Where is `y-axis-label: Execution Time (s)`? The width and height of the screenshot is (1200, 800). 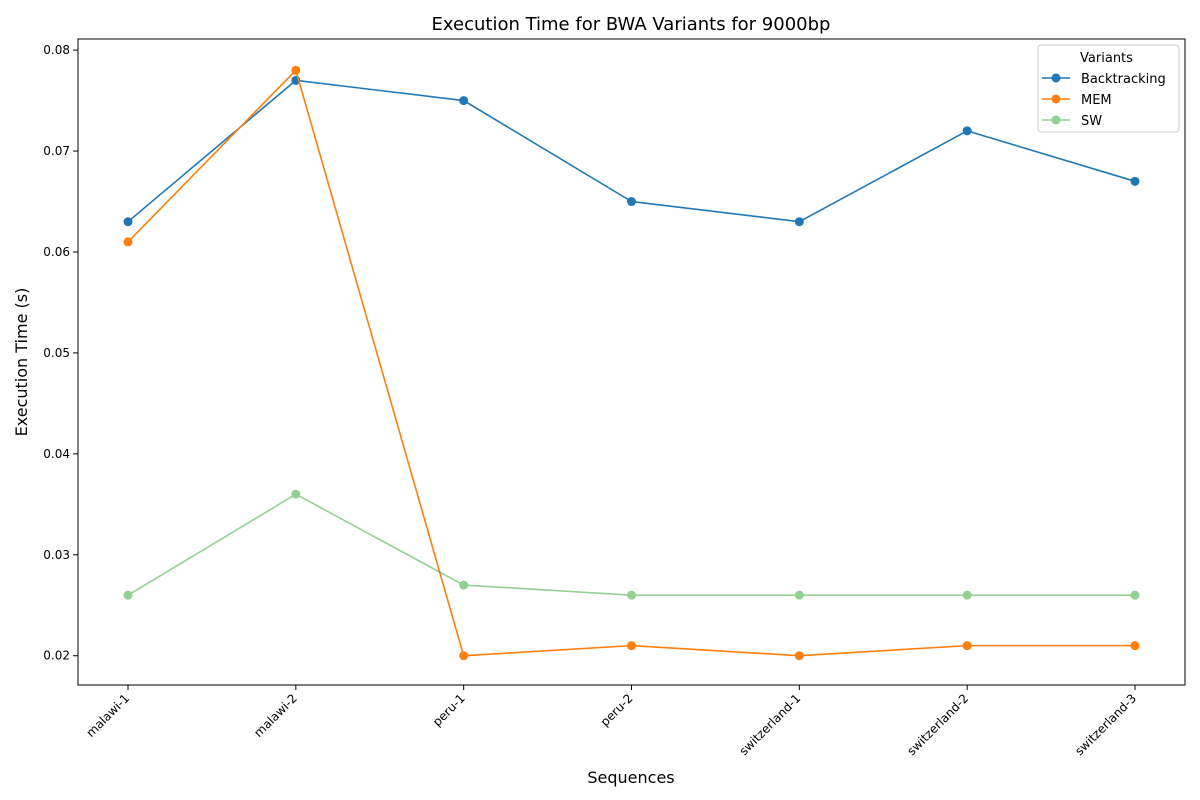
y-axis-label: Execution Time (s) is located at coordinates (21, 362).